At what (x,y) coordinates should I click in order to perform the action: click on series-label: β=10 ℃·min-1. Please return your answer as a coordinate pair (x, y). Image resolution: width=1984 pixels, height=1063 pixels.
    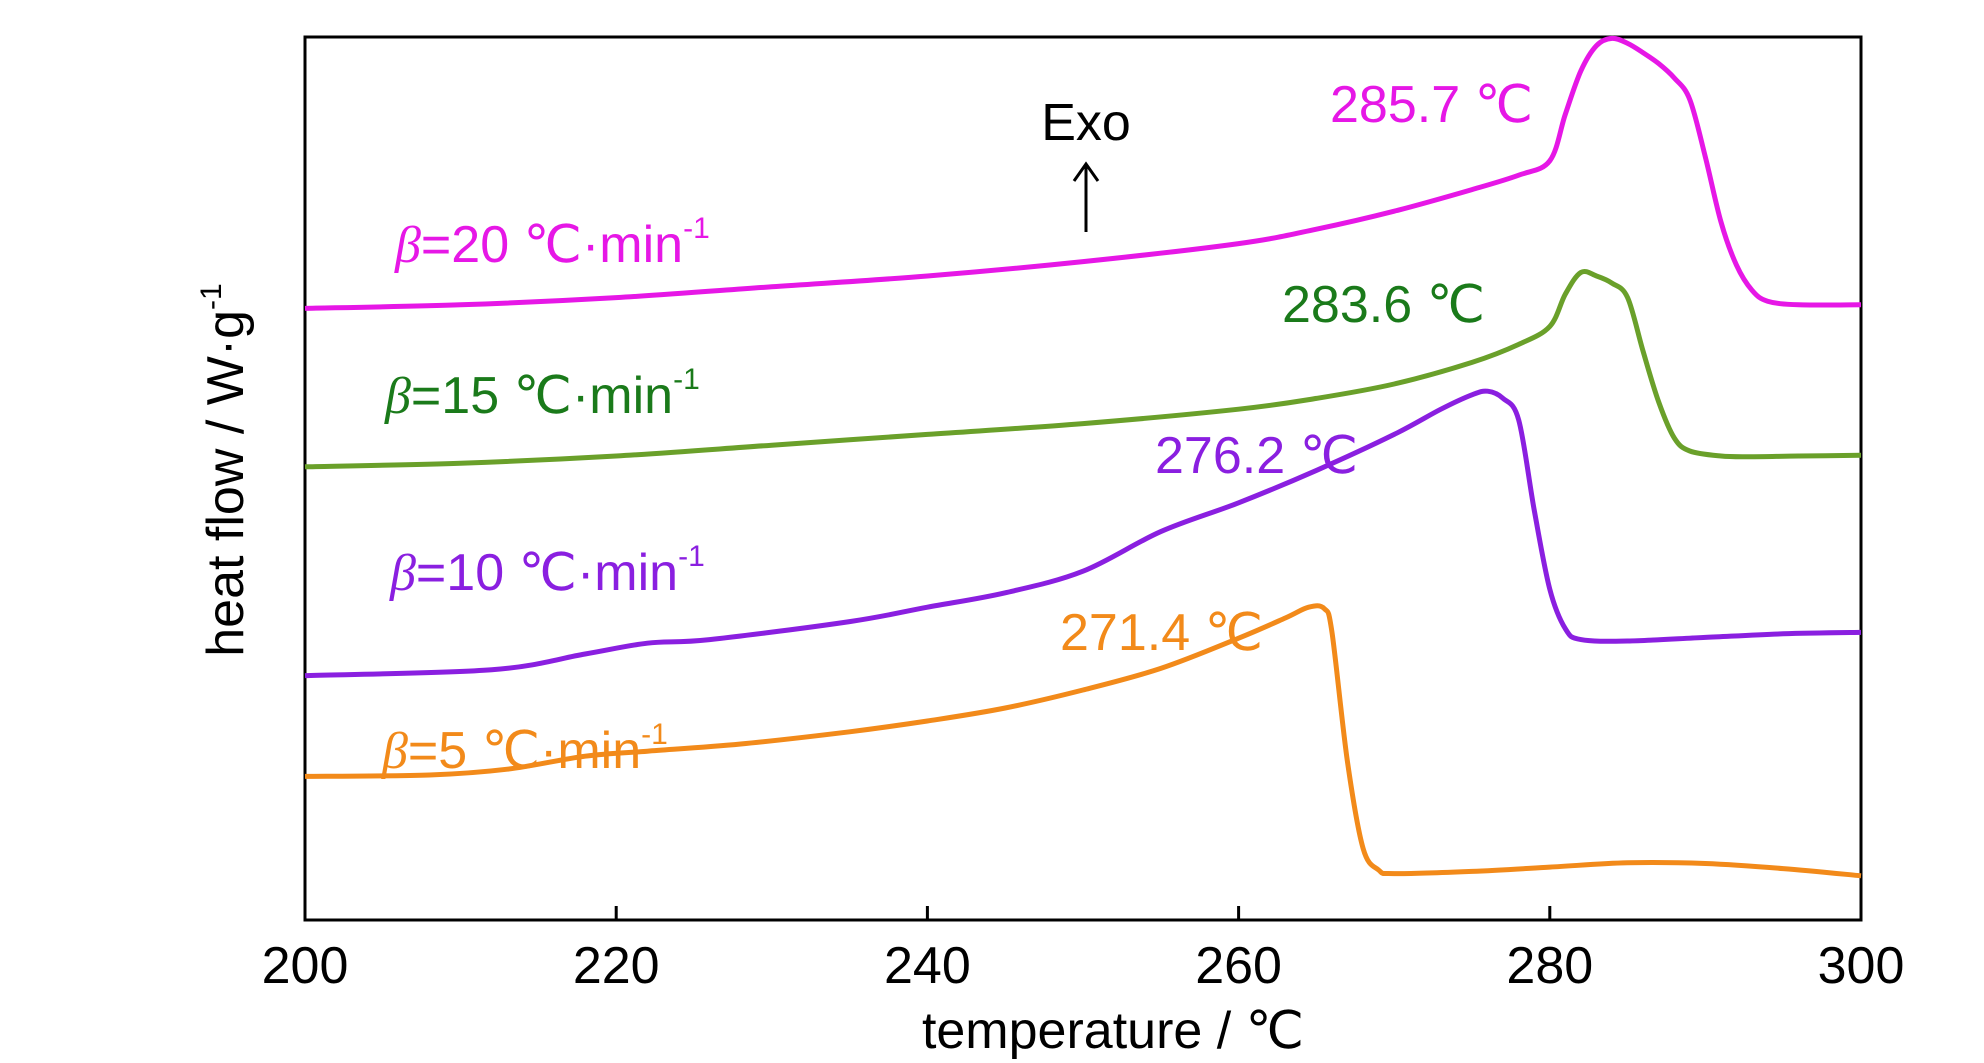
    Looking at the image, I should click on (547, 571).